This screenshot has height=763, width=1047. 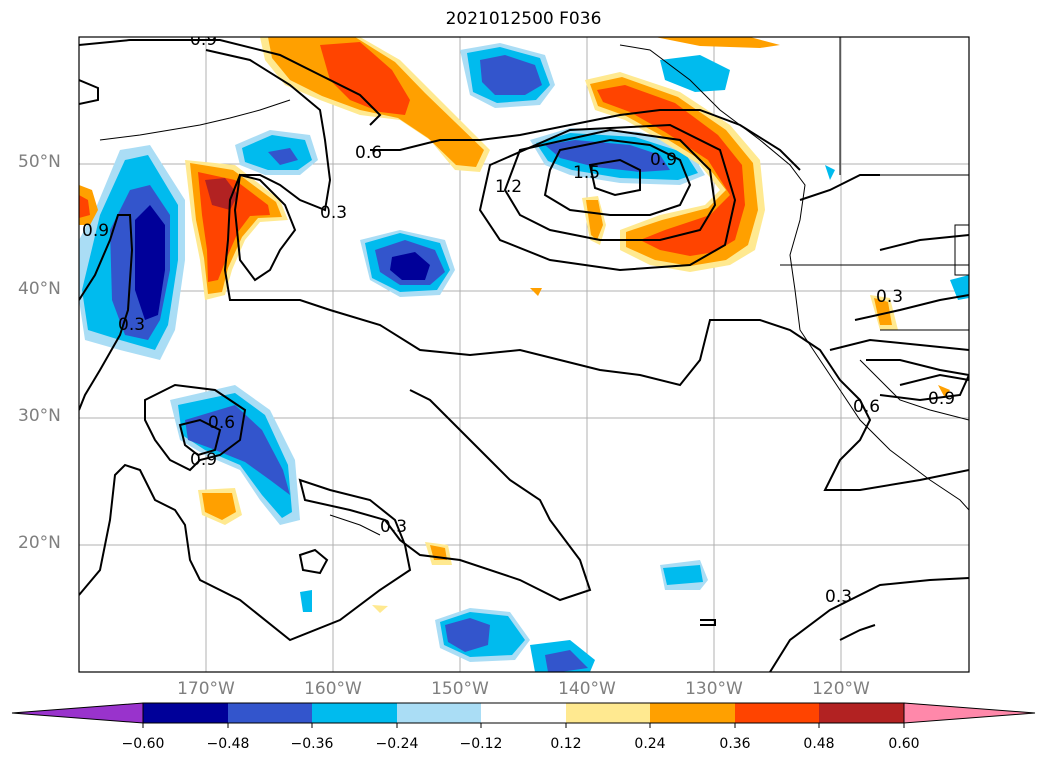 I want to click on colorbar-tick-label: 0.36, so click(x=735, y=744).